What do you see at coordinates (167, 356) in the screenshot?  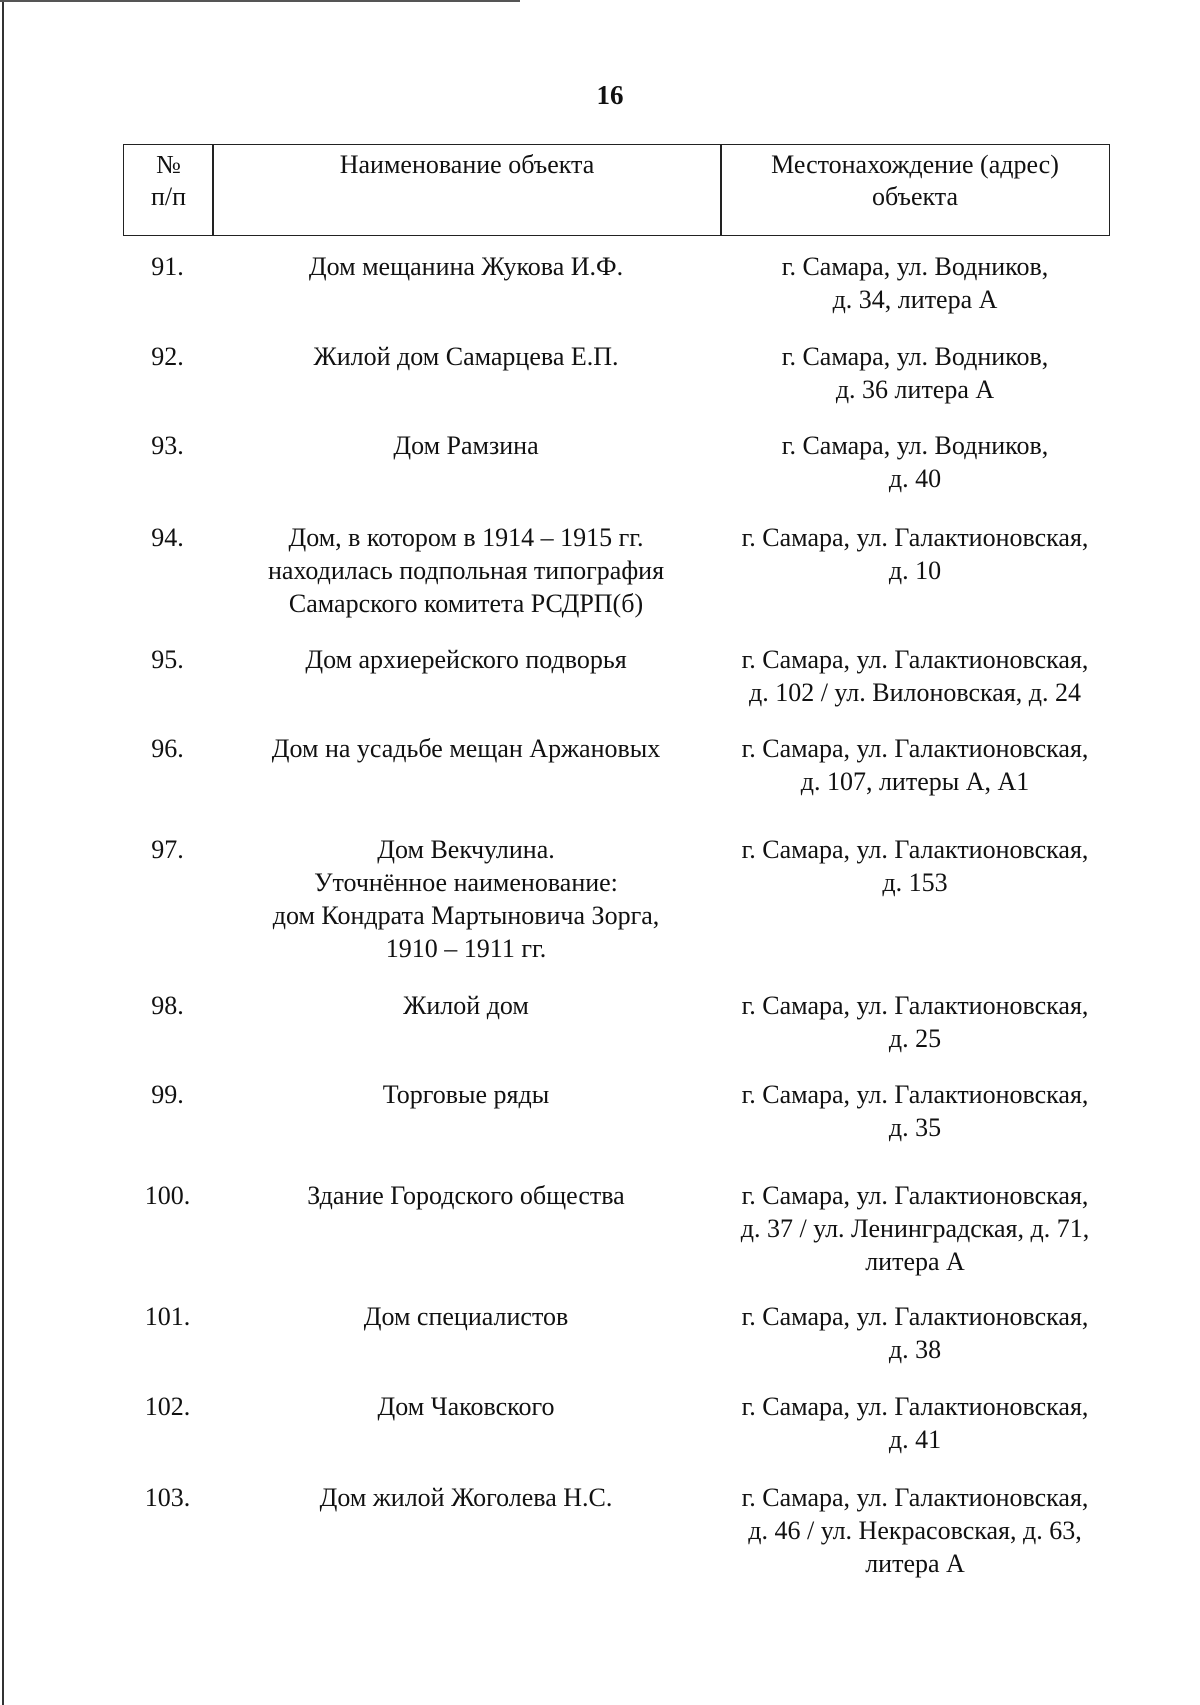 I see `row-number: 92.` at bounding box center [167, 356].